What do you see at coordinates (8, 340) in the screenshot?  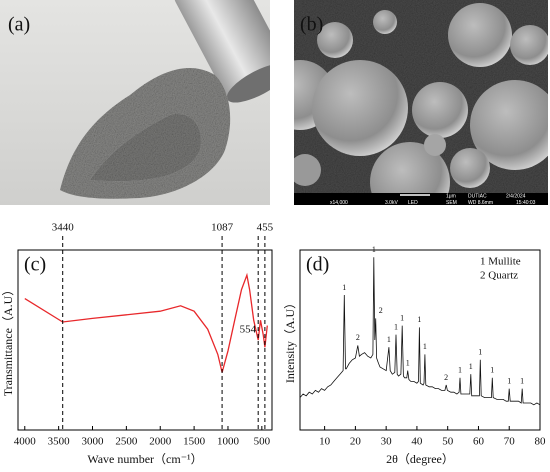 I see `y-axis-label: Transmittance（A.U）` at bounding box center [8, 340].